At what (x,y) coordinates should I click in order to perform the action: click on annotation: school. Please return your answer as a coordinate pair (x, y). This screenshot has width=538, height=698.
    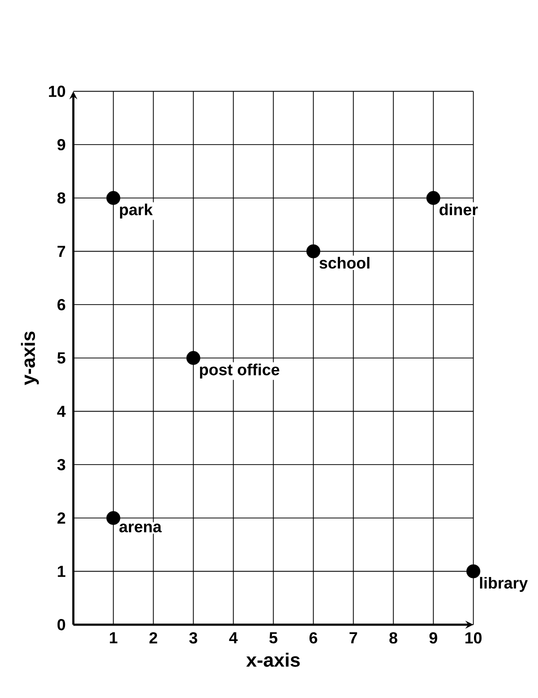
    Looking at the image, I should click on (345, 262).